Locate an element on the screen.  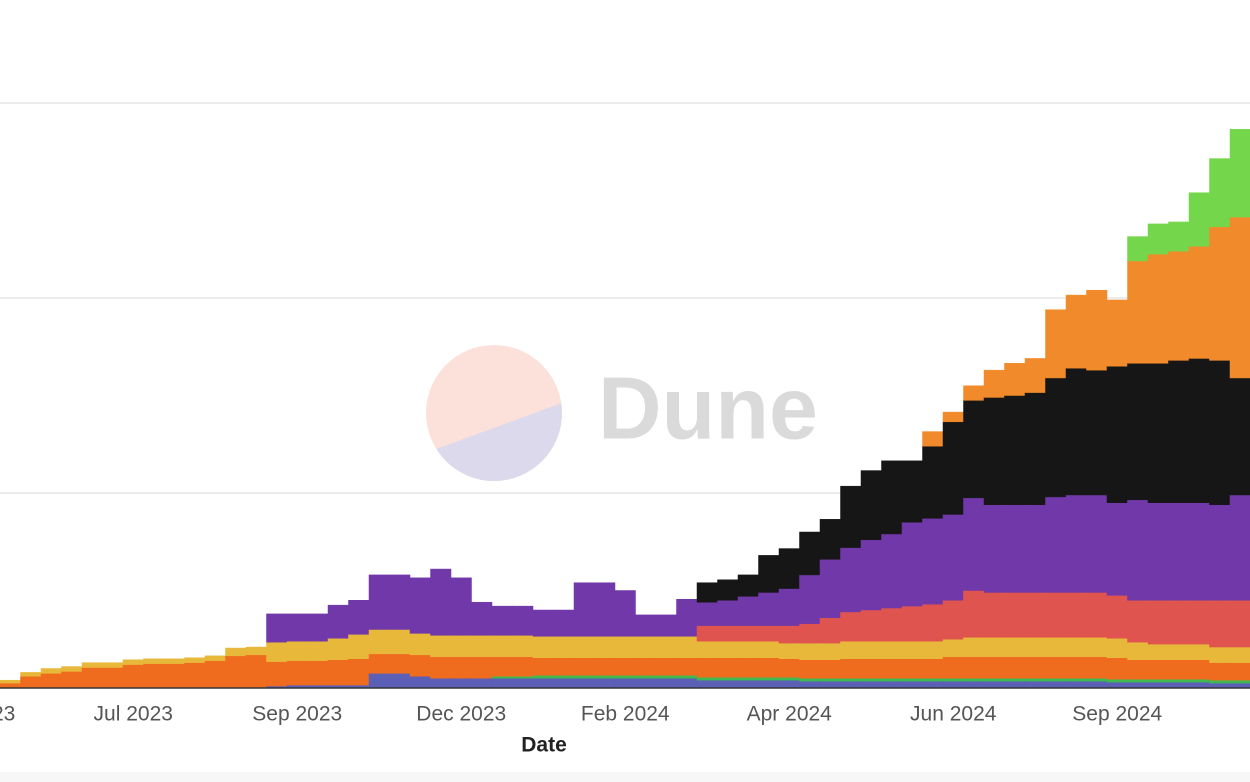
footer-strip is located at coordinates (625, 777).